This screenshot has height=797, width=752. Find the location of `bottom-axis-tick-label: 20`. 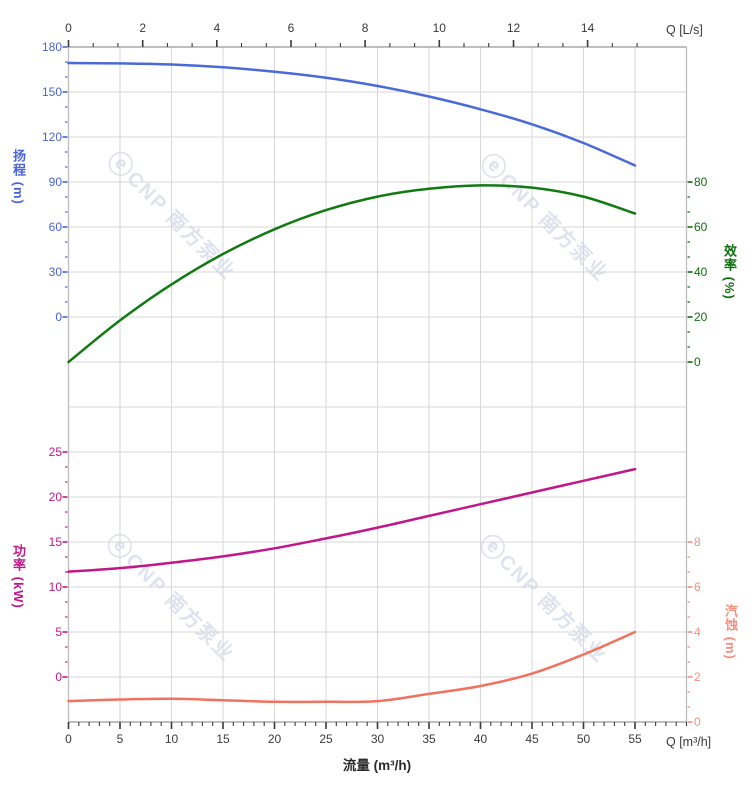

bottom-axis-tick-label: 20 is located at coordinates (274, 739).